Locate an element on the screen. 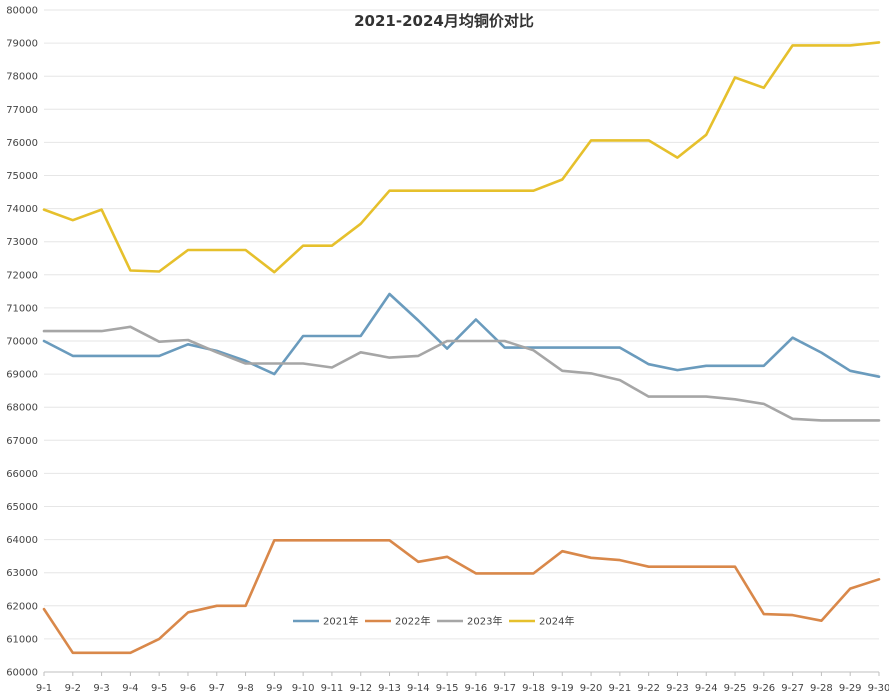  y-tick-label: 62000 is located at coordinates (22, 606).